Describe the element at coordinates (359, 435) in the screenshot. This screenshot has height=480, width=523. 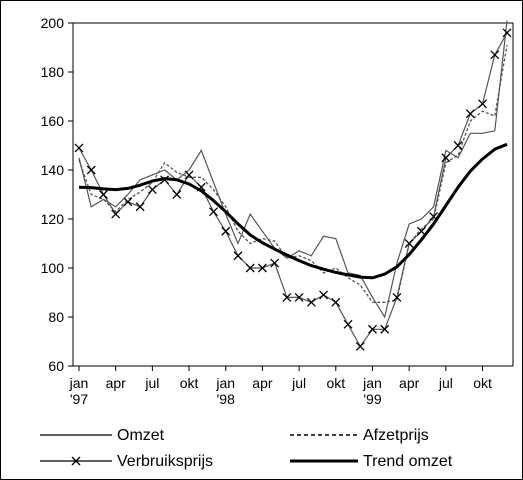
I see `legend-item-afzetprijs: Afzetprijs` at that location.